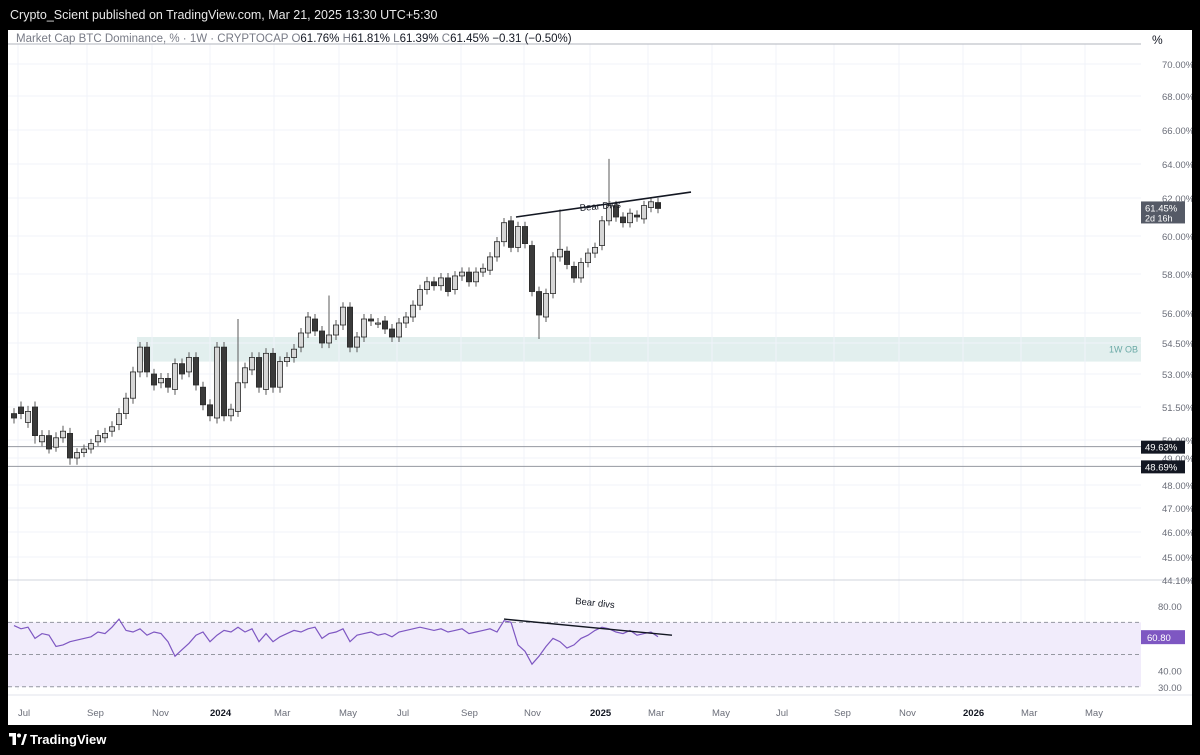 The image size is (1200, 755). Describe the element at coordinates (336, 642) in the screenshot. I see `rsi-line` at that location.